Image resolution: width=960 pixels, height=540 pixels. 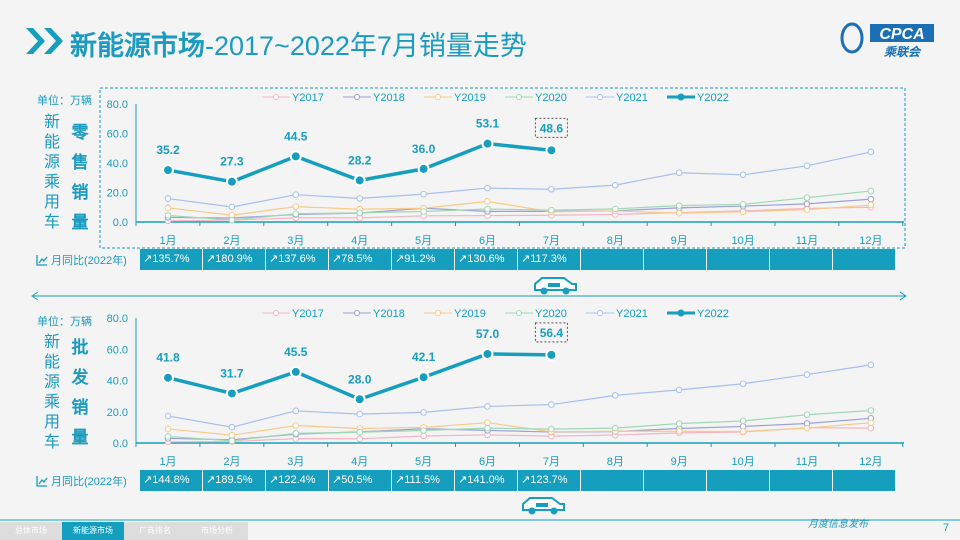 What do you see at coordinates (438, 97) in the screenshot?
I see `legend-marker-Y2019` at bounding box center [438, 97].